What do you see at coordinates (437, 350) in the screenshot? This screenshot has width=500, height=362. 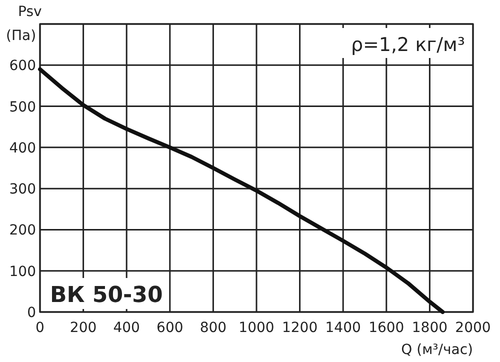 I see `x-axis-title: Q (м³/час)` at bounding box center [437, 350].